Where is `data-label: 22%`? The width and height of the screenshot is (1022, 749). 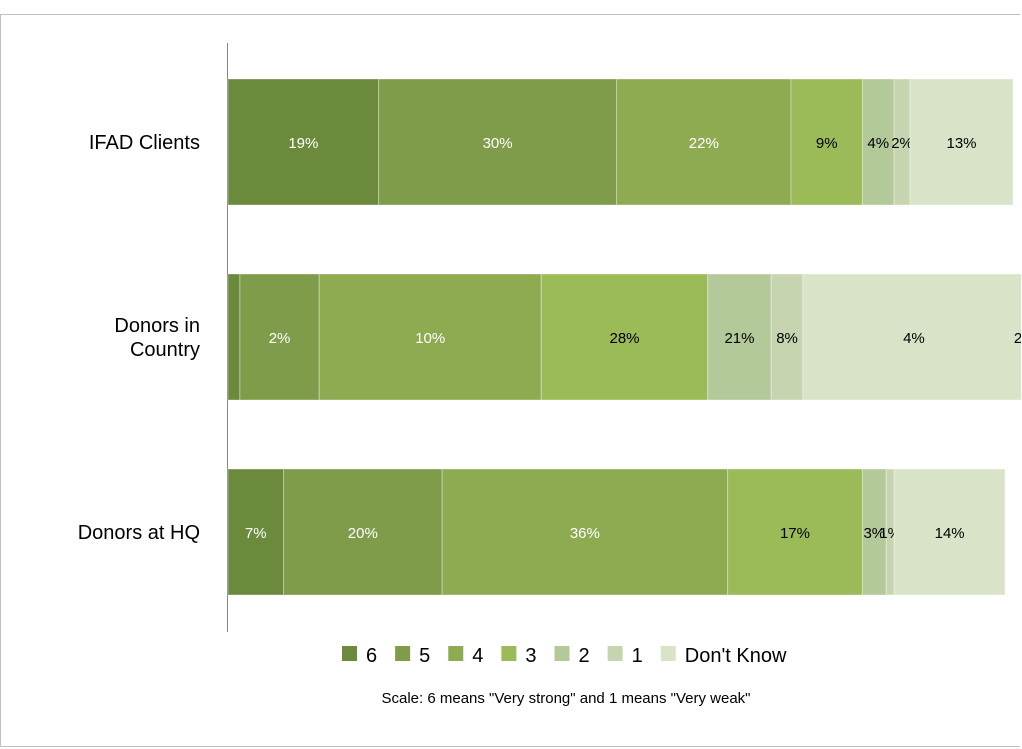
data-label: 22% is located at coordinates (704, 143).